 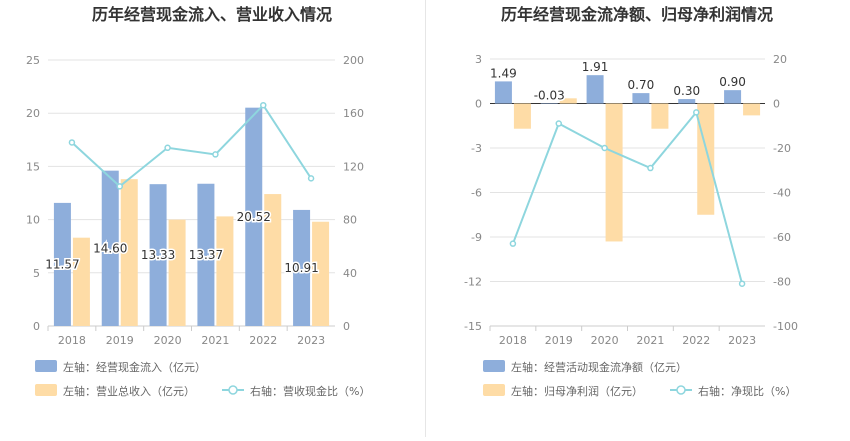 I want to click on legend-label: 右轴：营收现金比（%）, so click(x=310, y=391).